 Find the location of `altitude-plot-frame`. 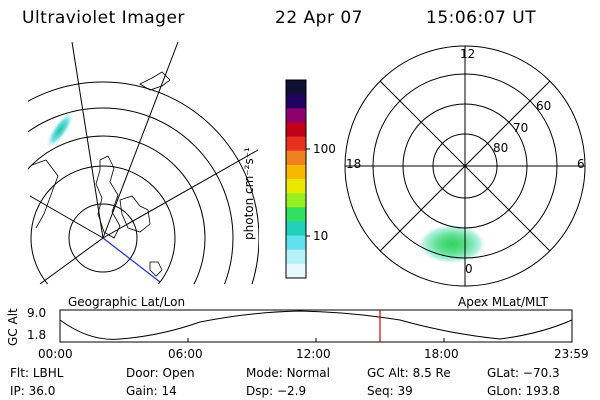

altitude-plot-frame is located at coordinates (316, 326).